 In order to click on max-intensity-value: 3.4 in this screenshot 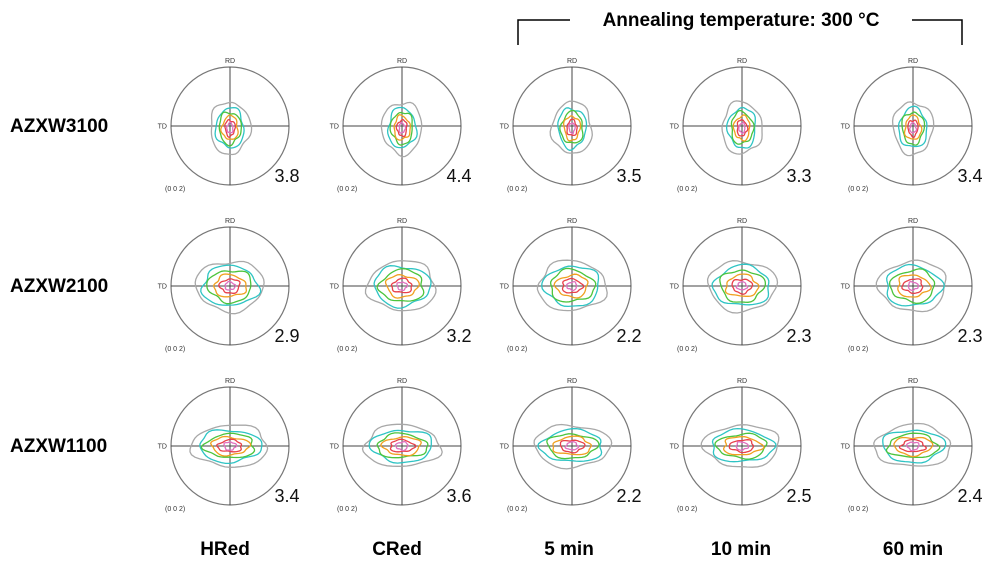, I will do `click(286, 496)`.